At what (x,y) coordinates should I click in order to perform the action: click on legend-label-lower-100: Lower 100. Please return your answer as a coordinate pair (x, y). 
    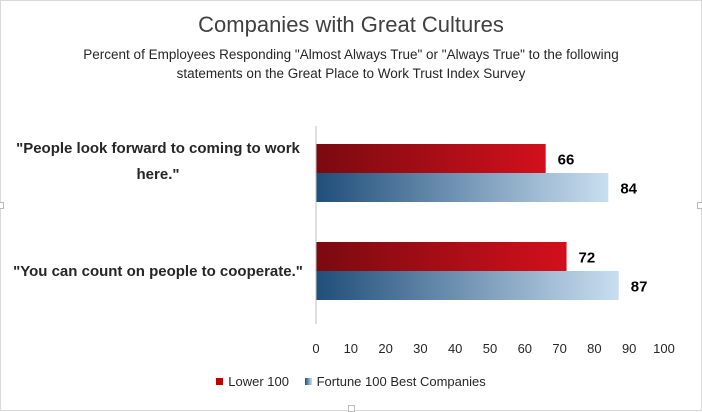
    Looking at the image, I should click on (258, 381).